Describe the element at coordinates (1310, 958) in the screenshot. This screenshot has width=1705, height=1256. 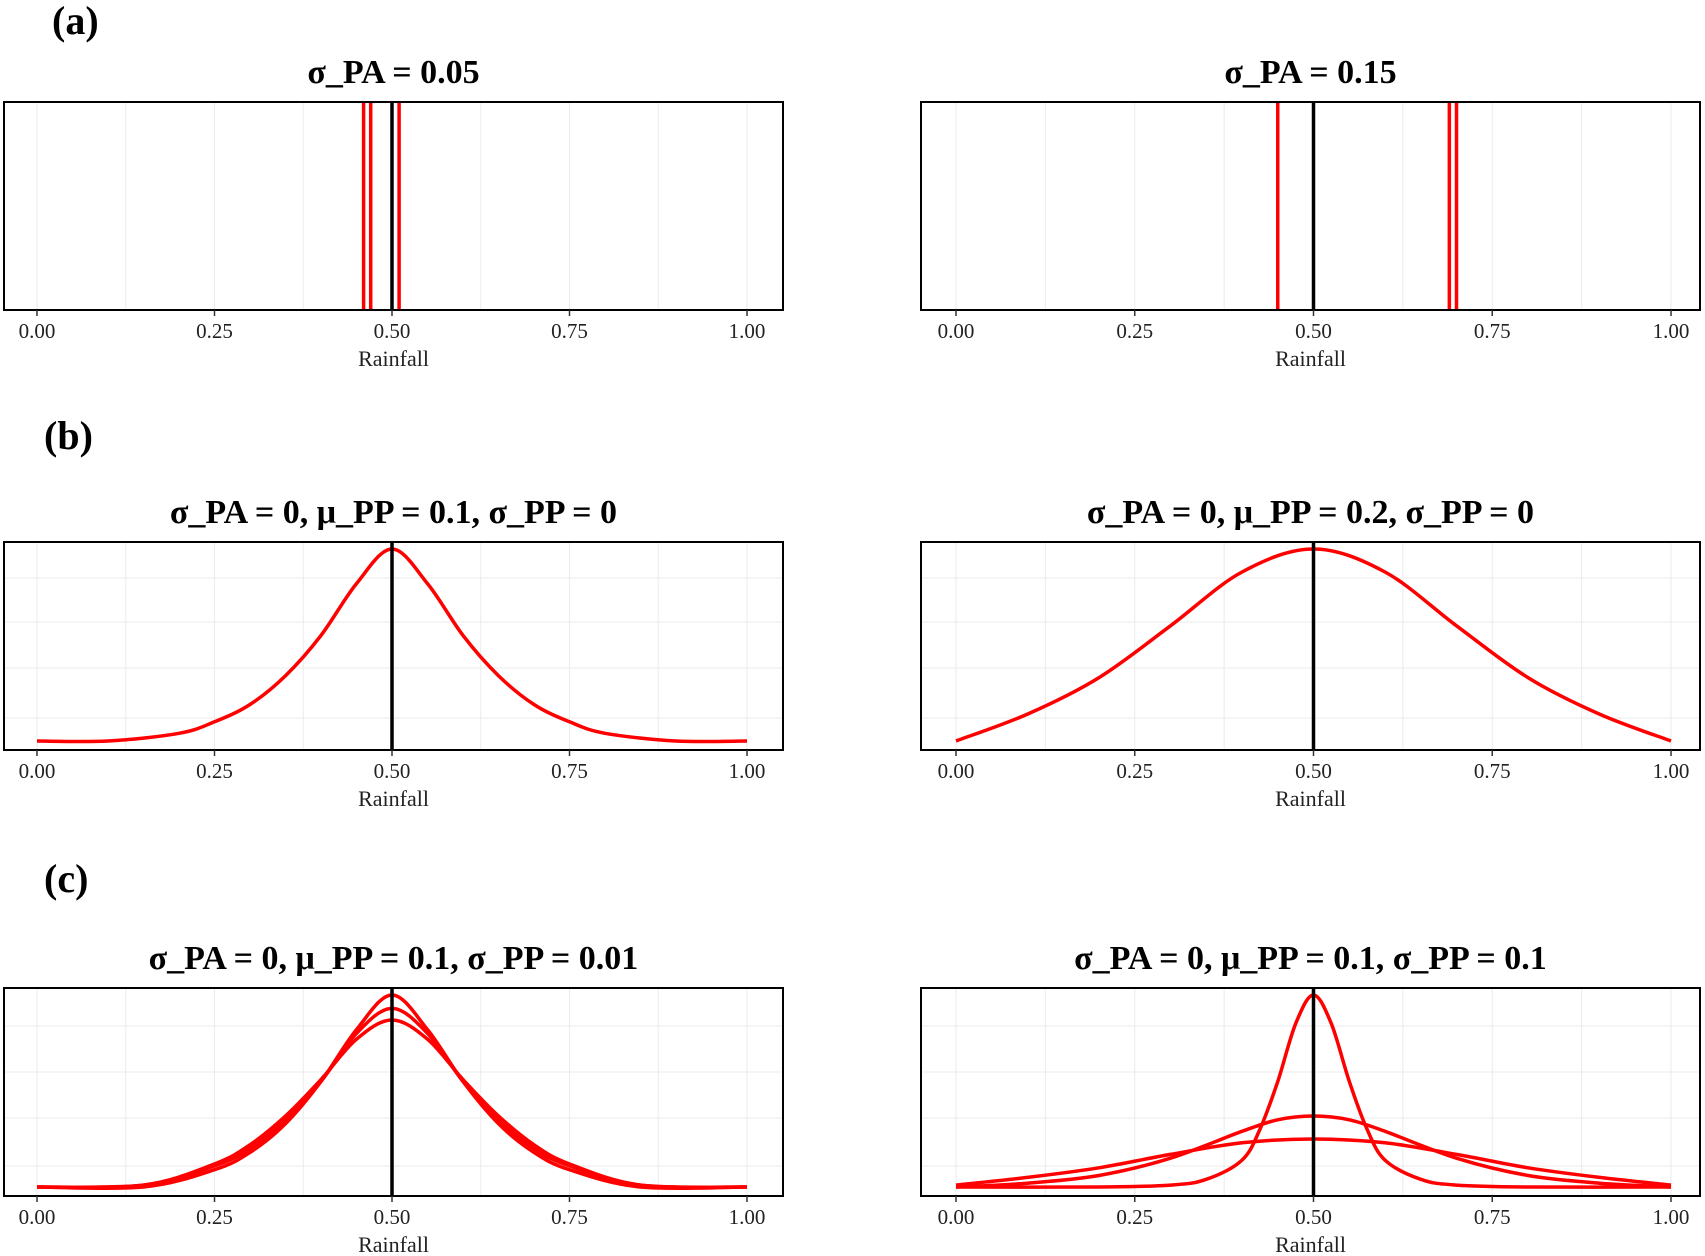
I see `panel-title: σ_PA = 0, μ_PP = 0.1, σ_PP = 0.1` at that location.